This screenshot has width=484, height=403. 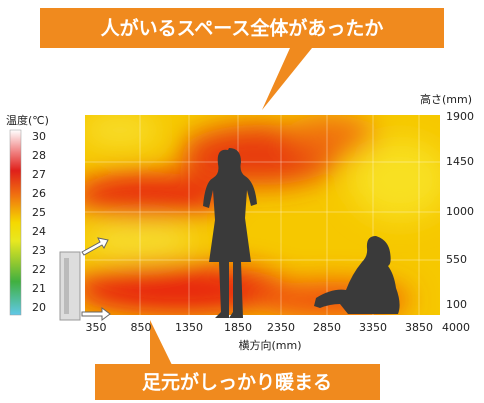 What do you see at coordinates (161, 342) in the screenshot?
I see `bottom-pointer` at bounding box center [161, 342].